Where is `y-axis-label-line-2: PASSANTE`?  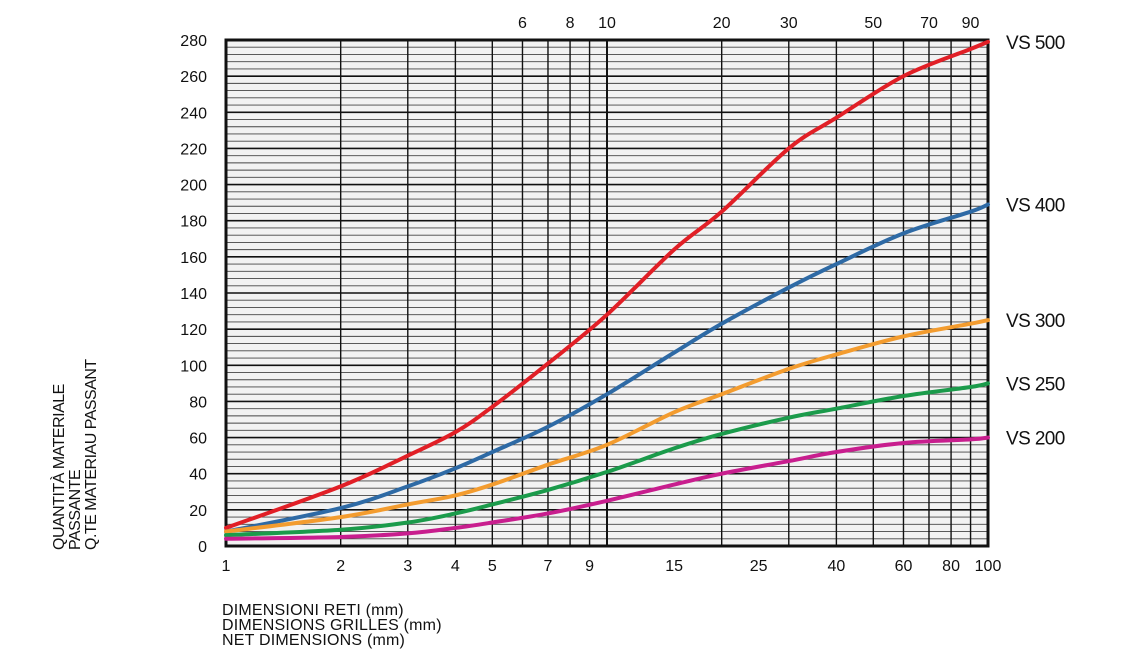 y-axis-label-line-2: PASSANTE is located at coordinates (75, 510).